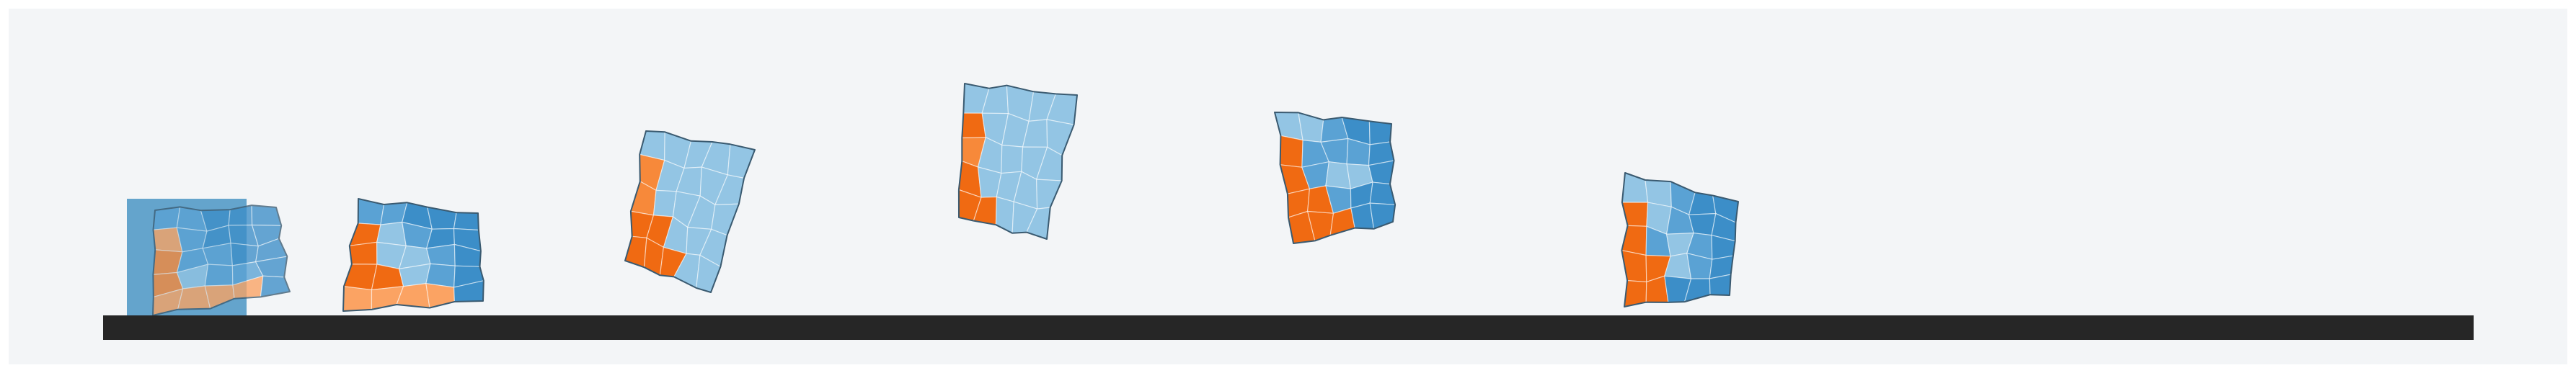 This screenshot has height=373, width=2576. I want to click on soft-robot-frame-1-start, so click(221, 260).